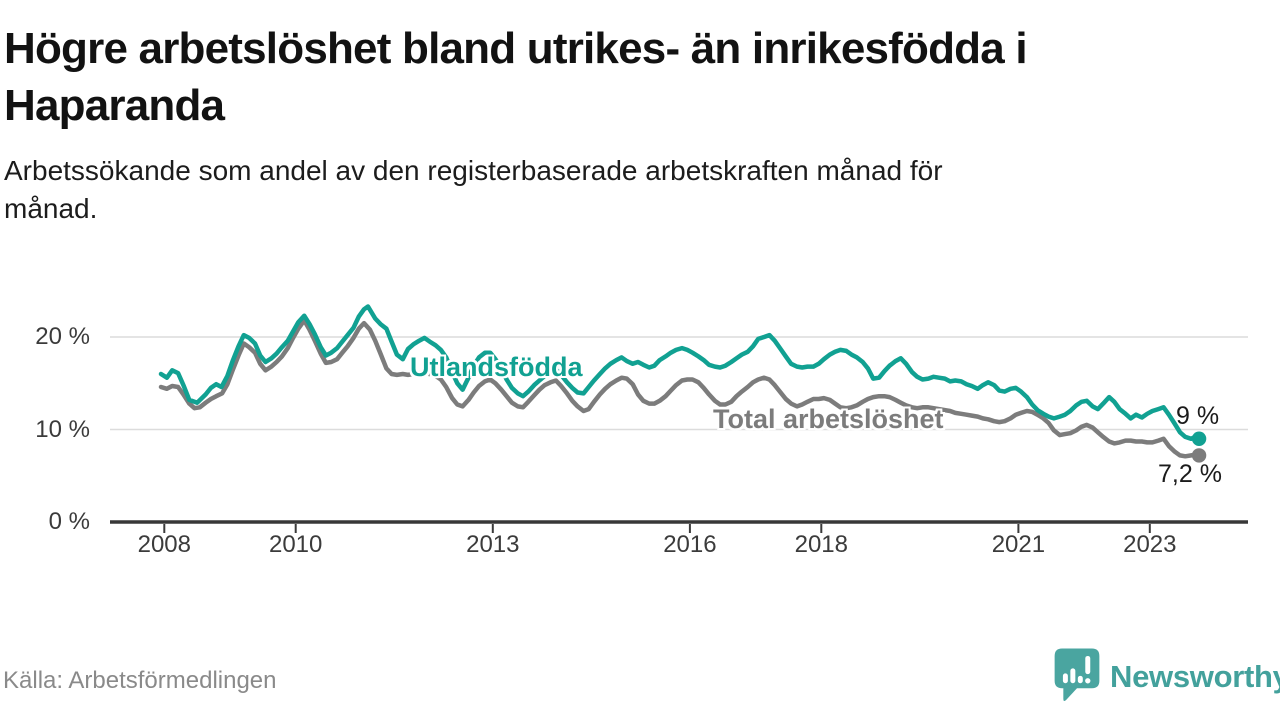  I want to click on series-label-total-arbetsloshet: Total arbetslöshet, so click(828, 419).